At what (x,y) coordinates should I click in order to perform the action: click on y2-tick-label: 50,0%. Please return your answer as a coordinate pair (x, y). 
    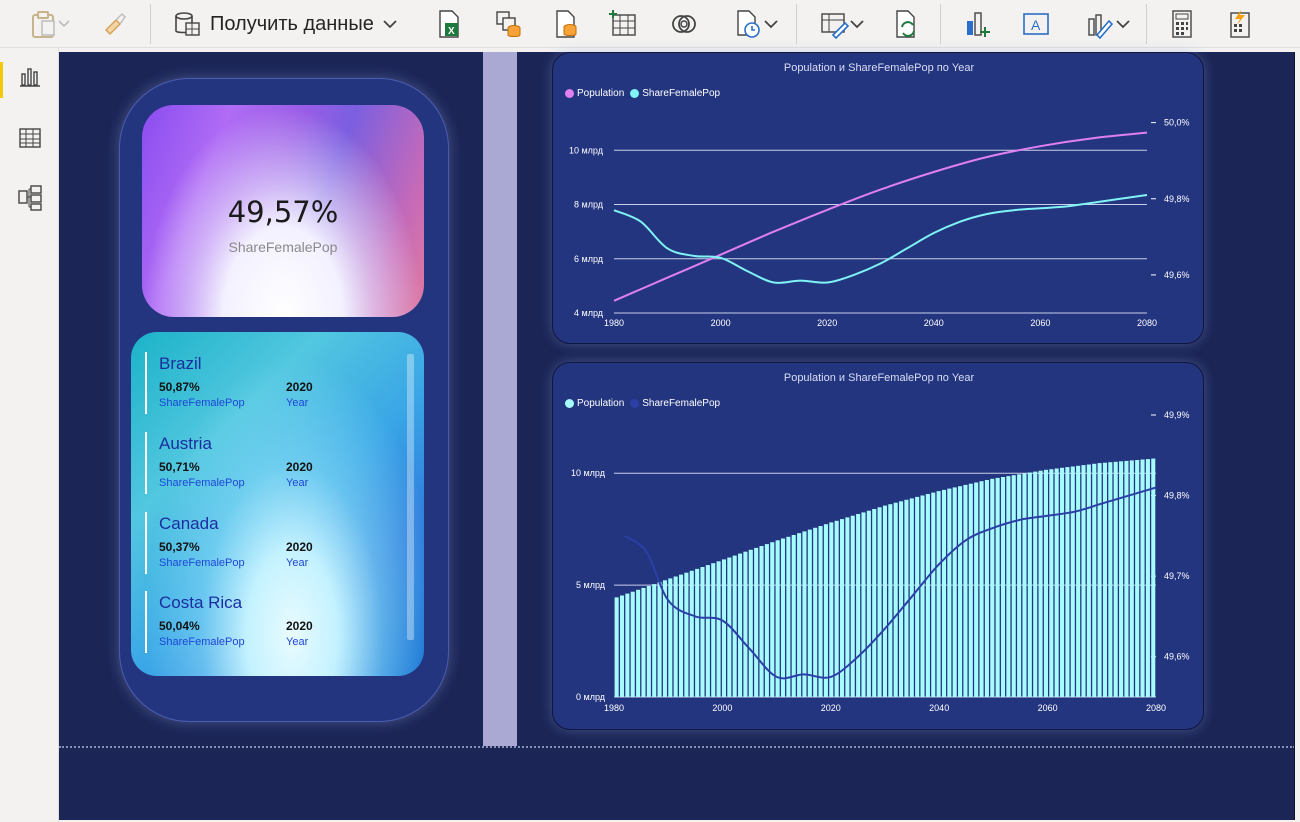
    Looking at the image, I should click on (1177, 123).